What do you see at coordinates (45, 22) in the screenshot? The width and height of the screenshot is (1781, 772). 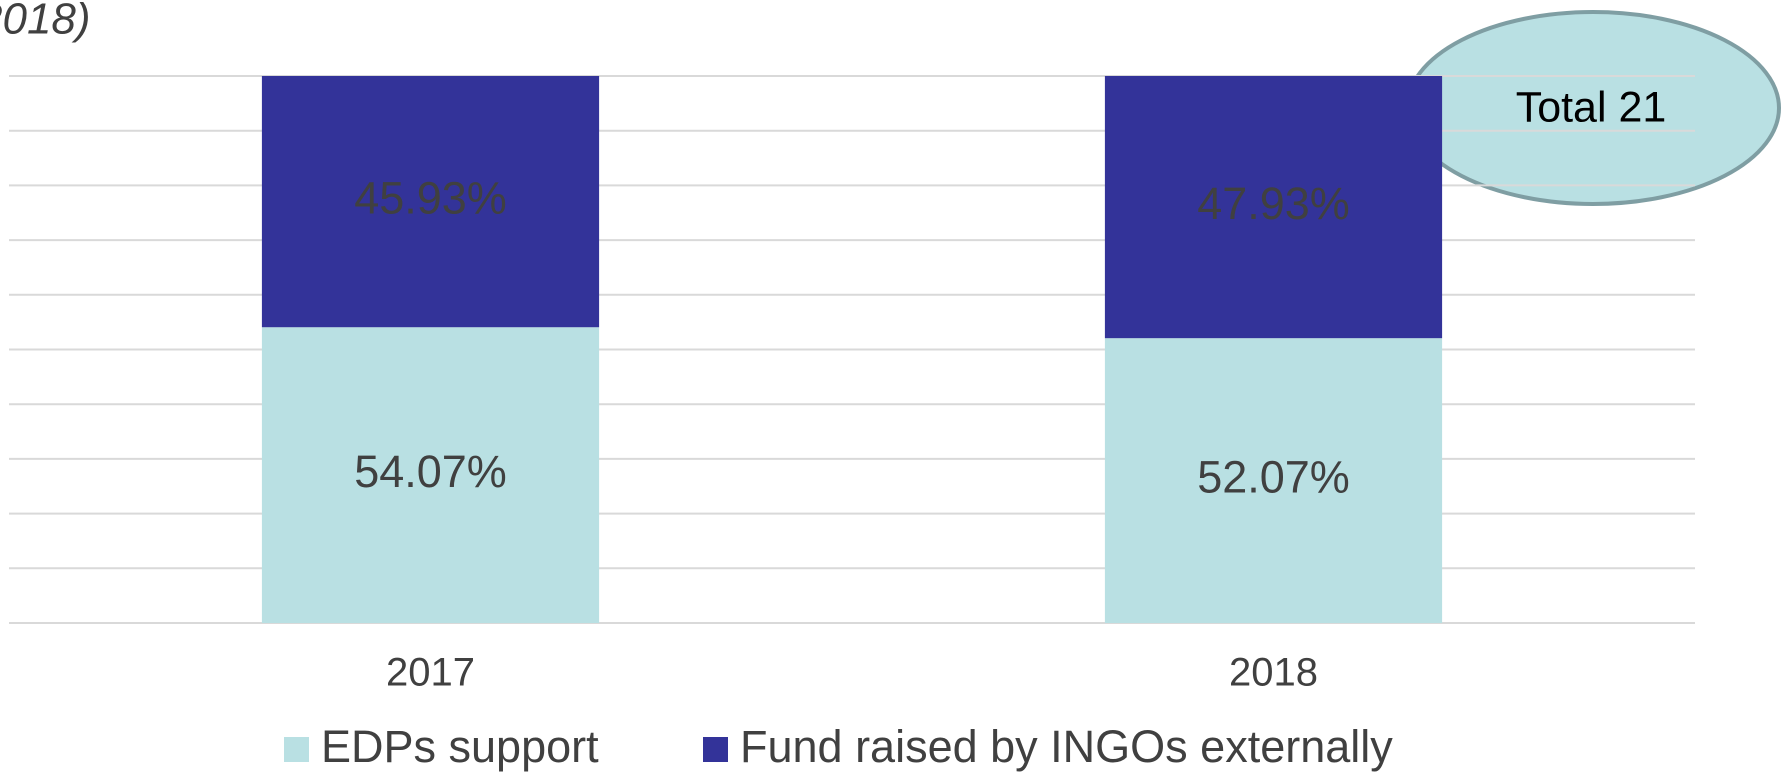 I see `chart-title: 2018)` at bounding box center [45, 22].